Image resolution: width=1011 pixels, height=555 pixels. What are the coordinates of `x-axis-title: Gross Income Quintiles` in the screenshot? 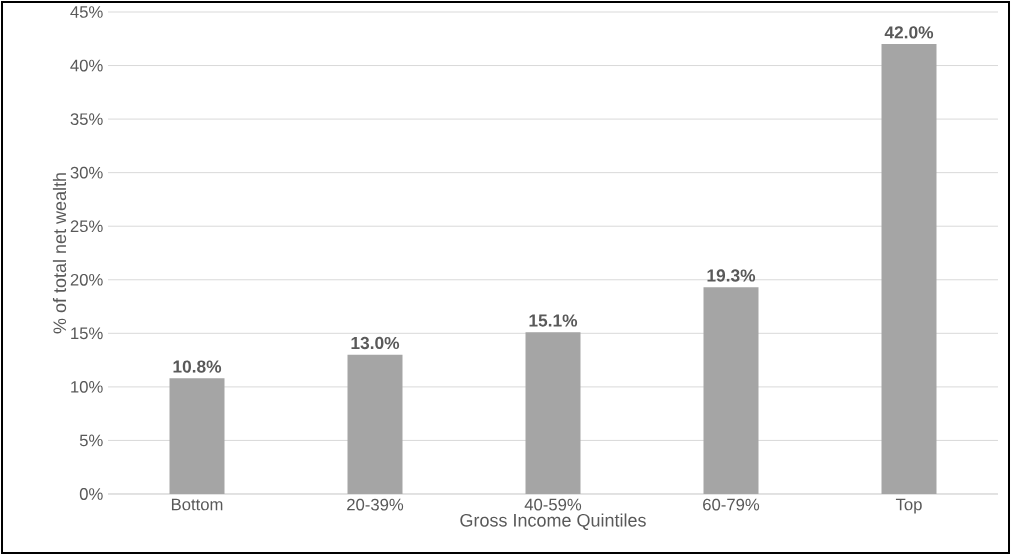 It's located at (553, 521).